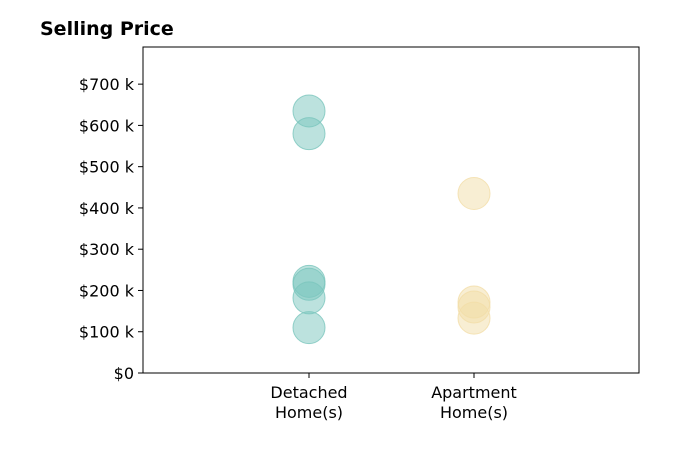 This screenshot has height=462, width=679. I want to click on x-tick-label-apartment-line1: Apartment, so click(474, 392).